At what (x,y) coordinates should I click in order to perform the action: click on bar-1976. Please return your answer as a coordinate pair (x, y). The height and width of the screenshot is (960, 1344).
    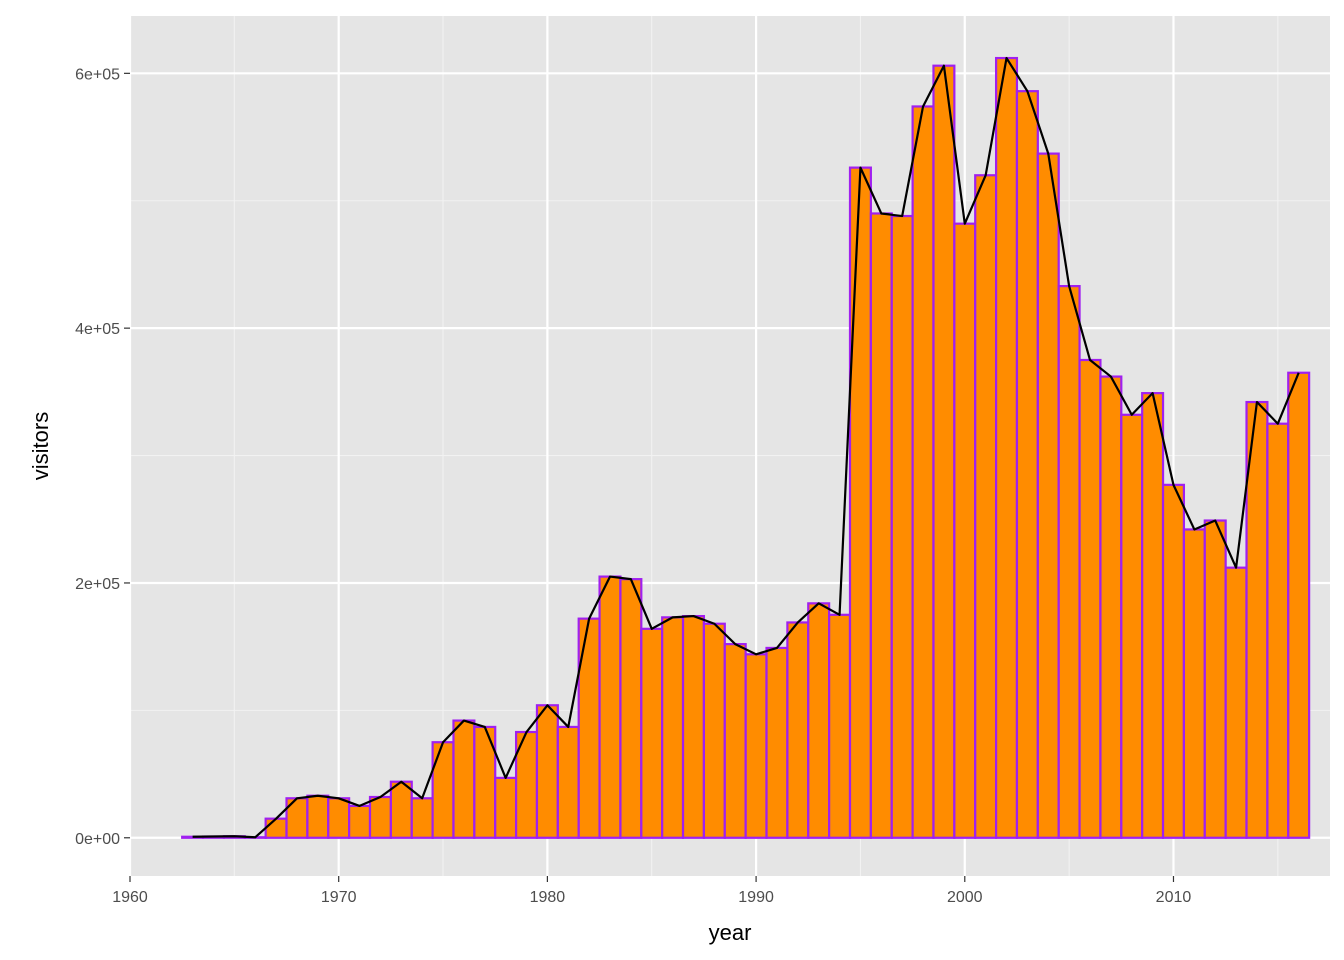
    Looking at the image, I should click on (464, 779).